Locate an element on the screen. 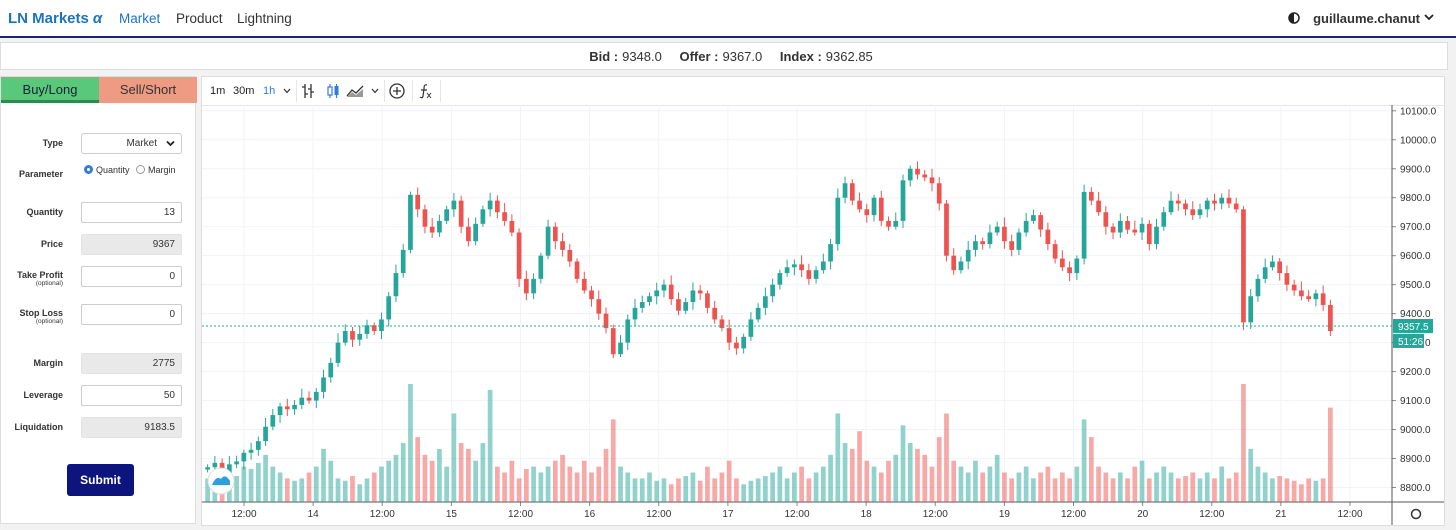 This screenshot has height=530, width=1456. candlestick-icon is located at coordinates (333, 91).